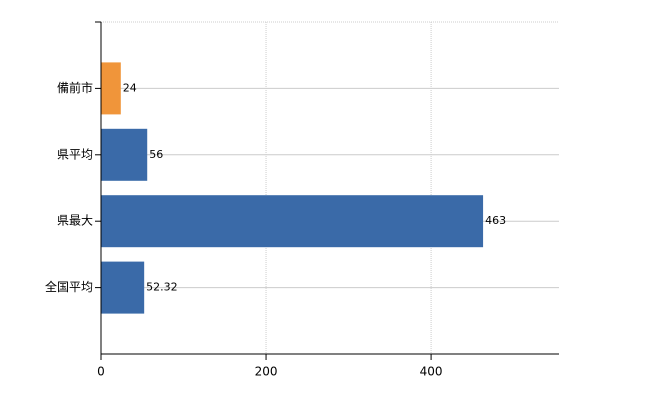 Image resolution: width=650 pixels, height=400 pixels. What do you see at coordinates (75, 87) in the screenshot?
I see `y-tick-label: 備前市` at bounding box center [75, 87].